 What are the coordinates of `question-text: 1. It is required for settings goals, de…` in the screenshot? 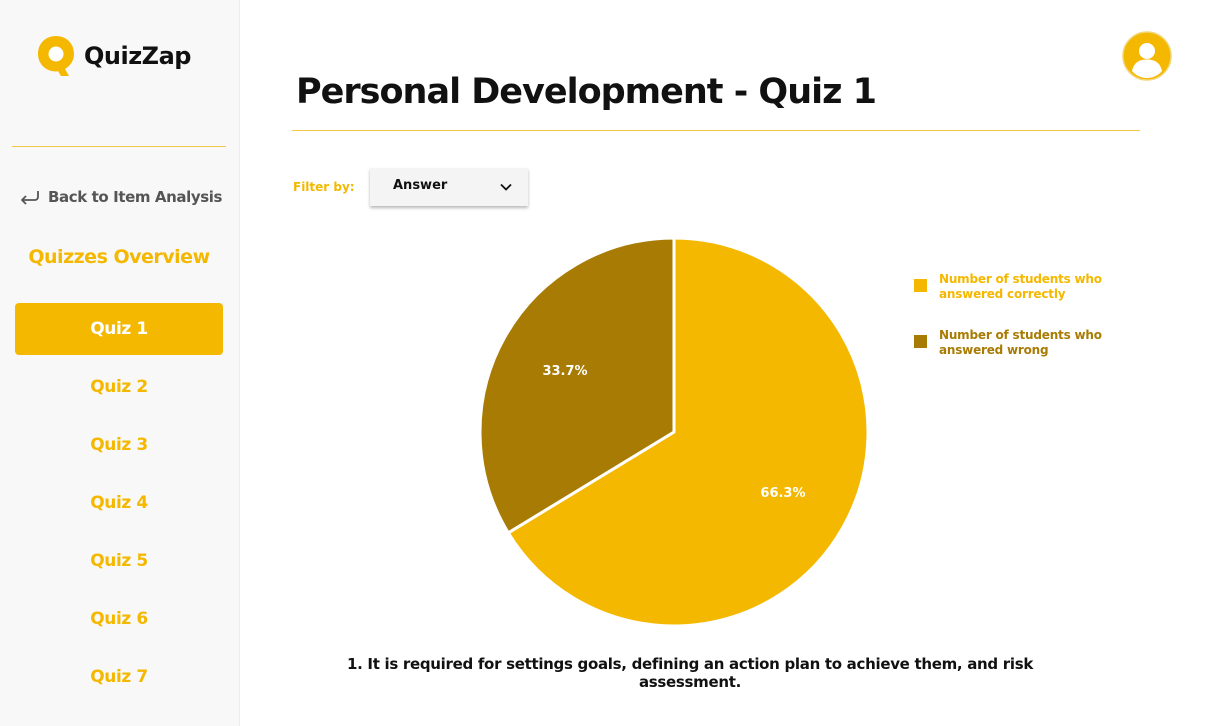 It's located at (690, 673).